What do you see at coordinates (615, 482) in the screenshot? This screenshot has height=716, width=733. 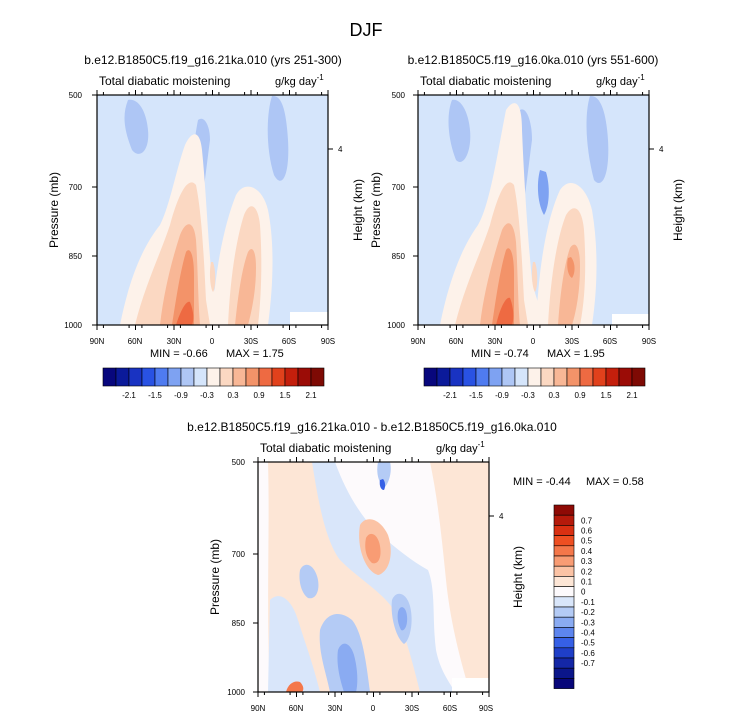 I see `max-label: MAX = 0.58` at bounding box center [615, 482].